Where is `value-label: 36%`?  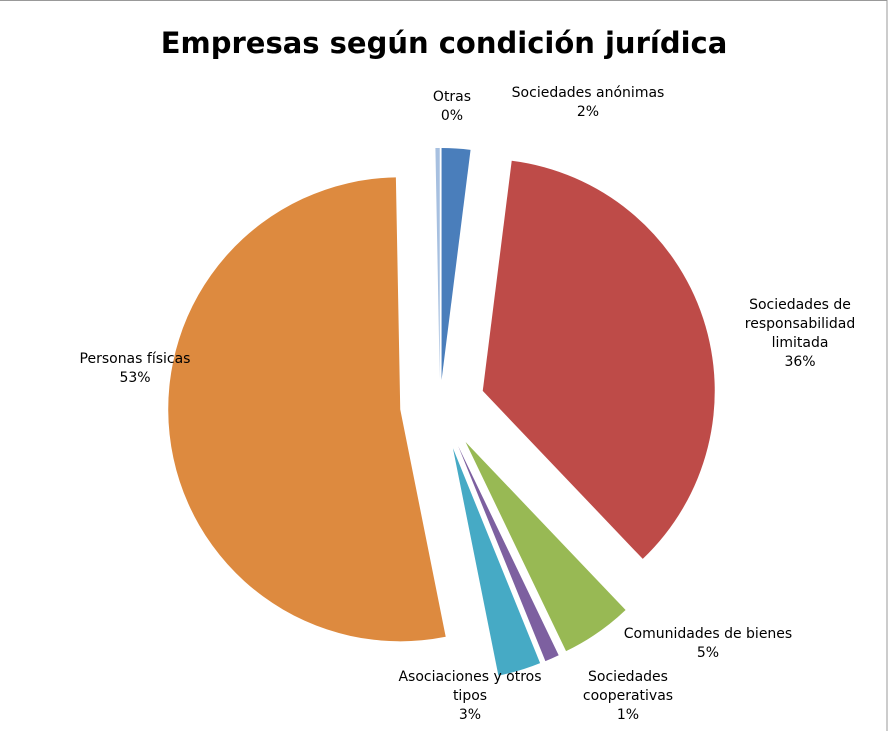 value-label: 36% is located at coordinates (800, 362).